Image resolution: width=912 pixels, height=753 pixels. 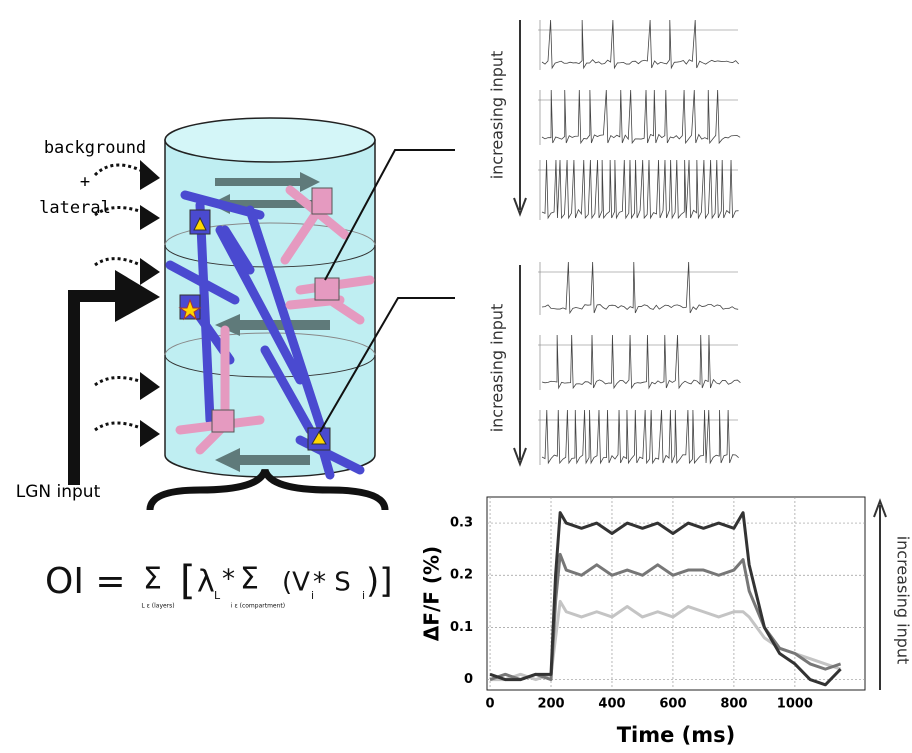 I want to click on formula-sub: L ε (layers), so click(x=157, y=606).